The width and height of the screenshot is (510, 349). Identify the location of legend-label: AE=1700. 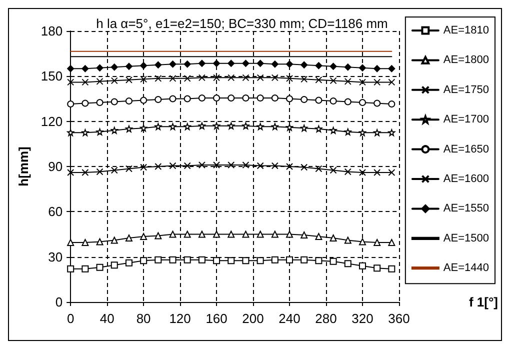
(466, 120).